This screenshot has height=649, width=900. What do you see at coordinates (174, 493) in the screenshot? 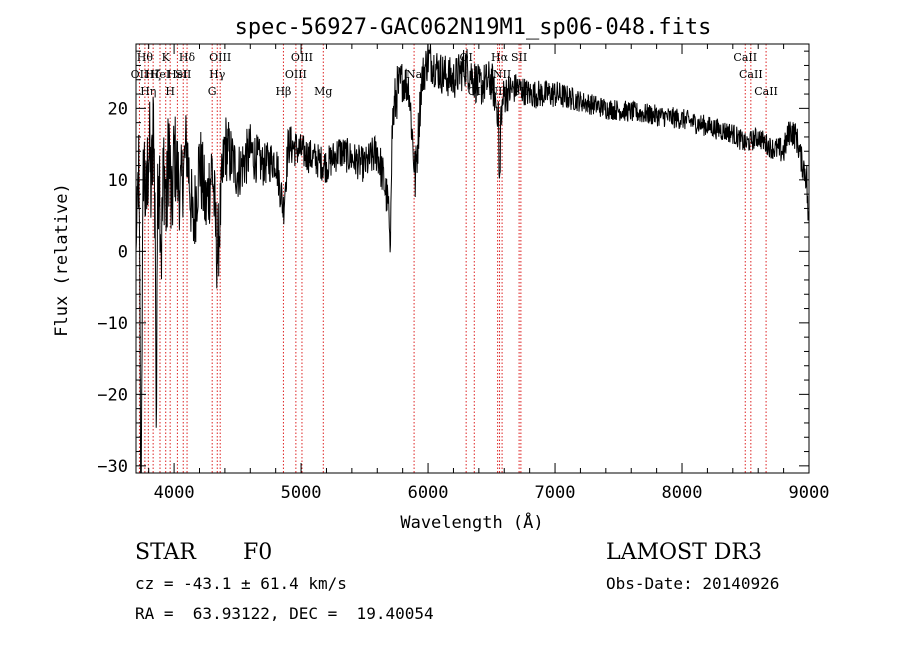
I see `x-tick-label: 4000` at bounding box center [174, 493].